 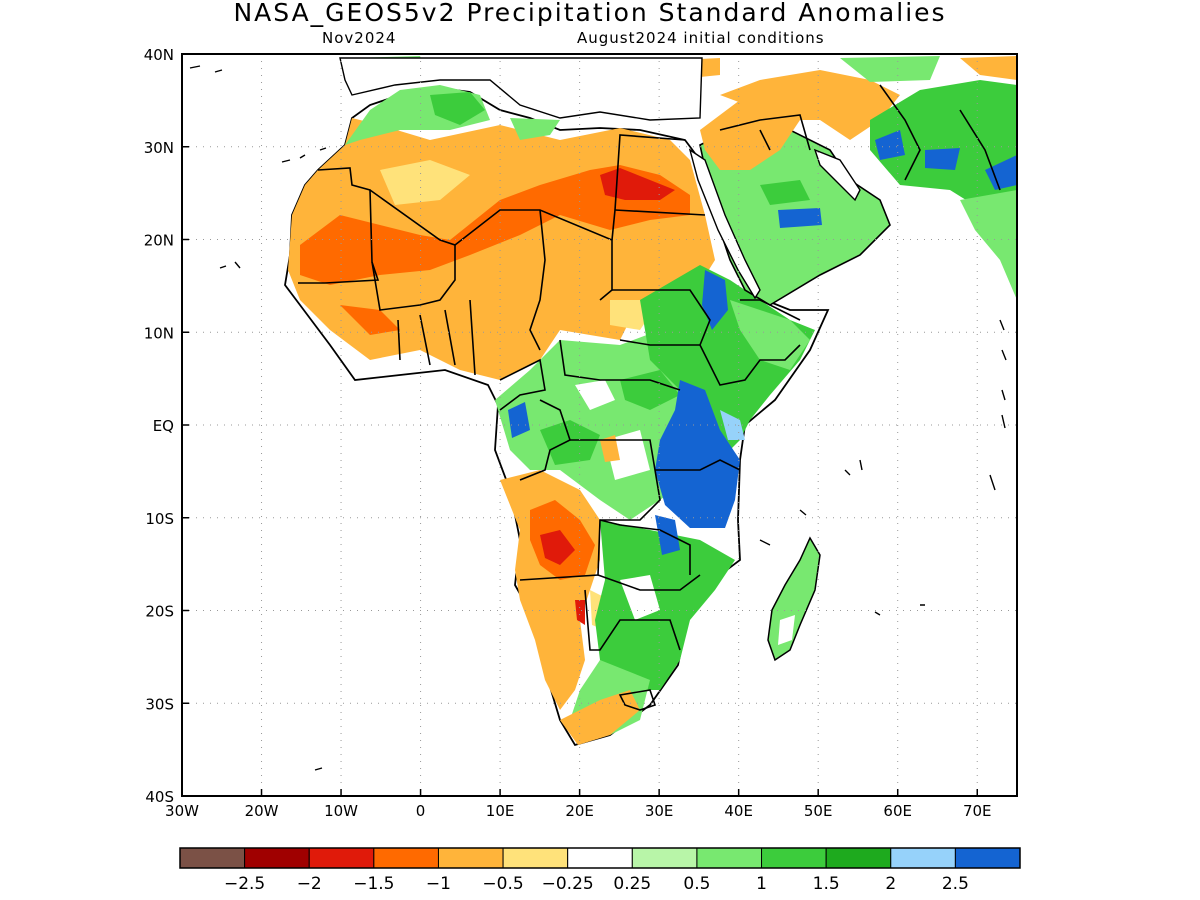 What do you see at coordinates (521, 89) in the screenshot?
I see `mediterranean-coast` at bounding box center [521, 89].